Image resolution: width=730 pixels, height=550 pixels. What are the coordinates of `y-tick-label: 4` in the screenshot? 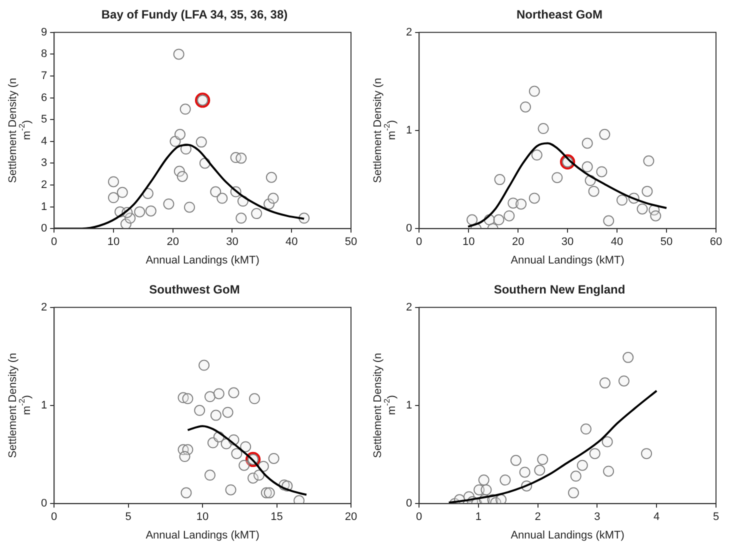 It's located at (44, 141).